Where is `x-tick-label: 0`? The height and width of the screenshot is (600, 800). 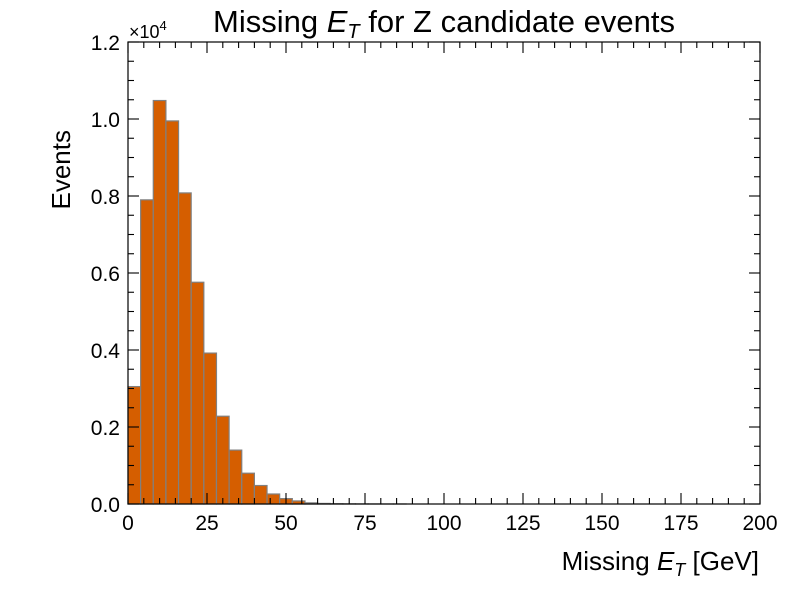
x-tick-label: 0 is located at coordinates (128, 523).